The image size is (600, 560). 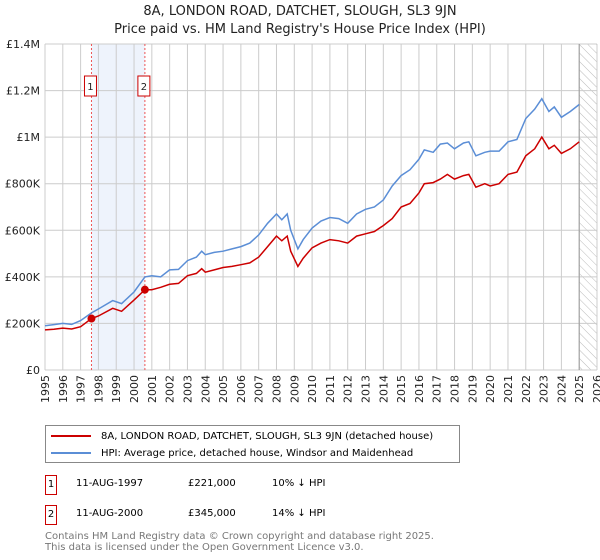 What do you see at coordinates (259, 389) in the screenshot?
I see `x-tick-label: 2007` at bounding box center [259, 389].